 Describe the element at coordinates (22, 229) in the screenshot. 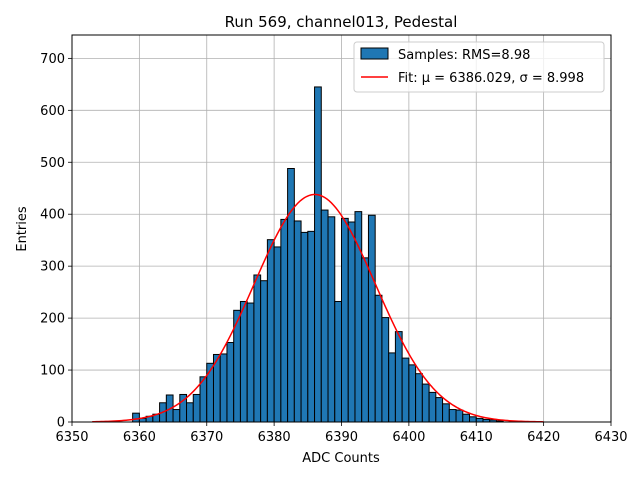

I see `y-axis-label: Entries` at that location.